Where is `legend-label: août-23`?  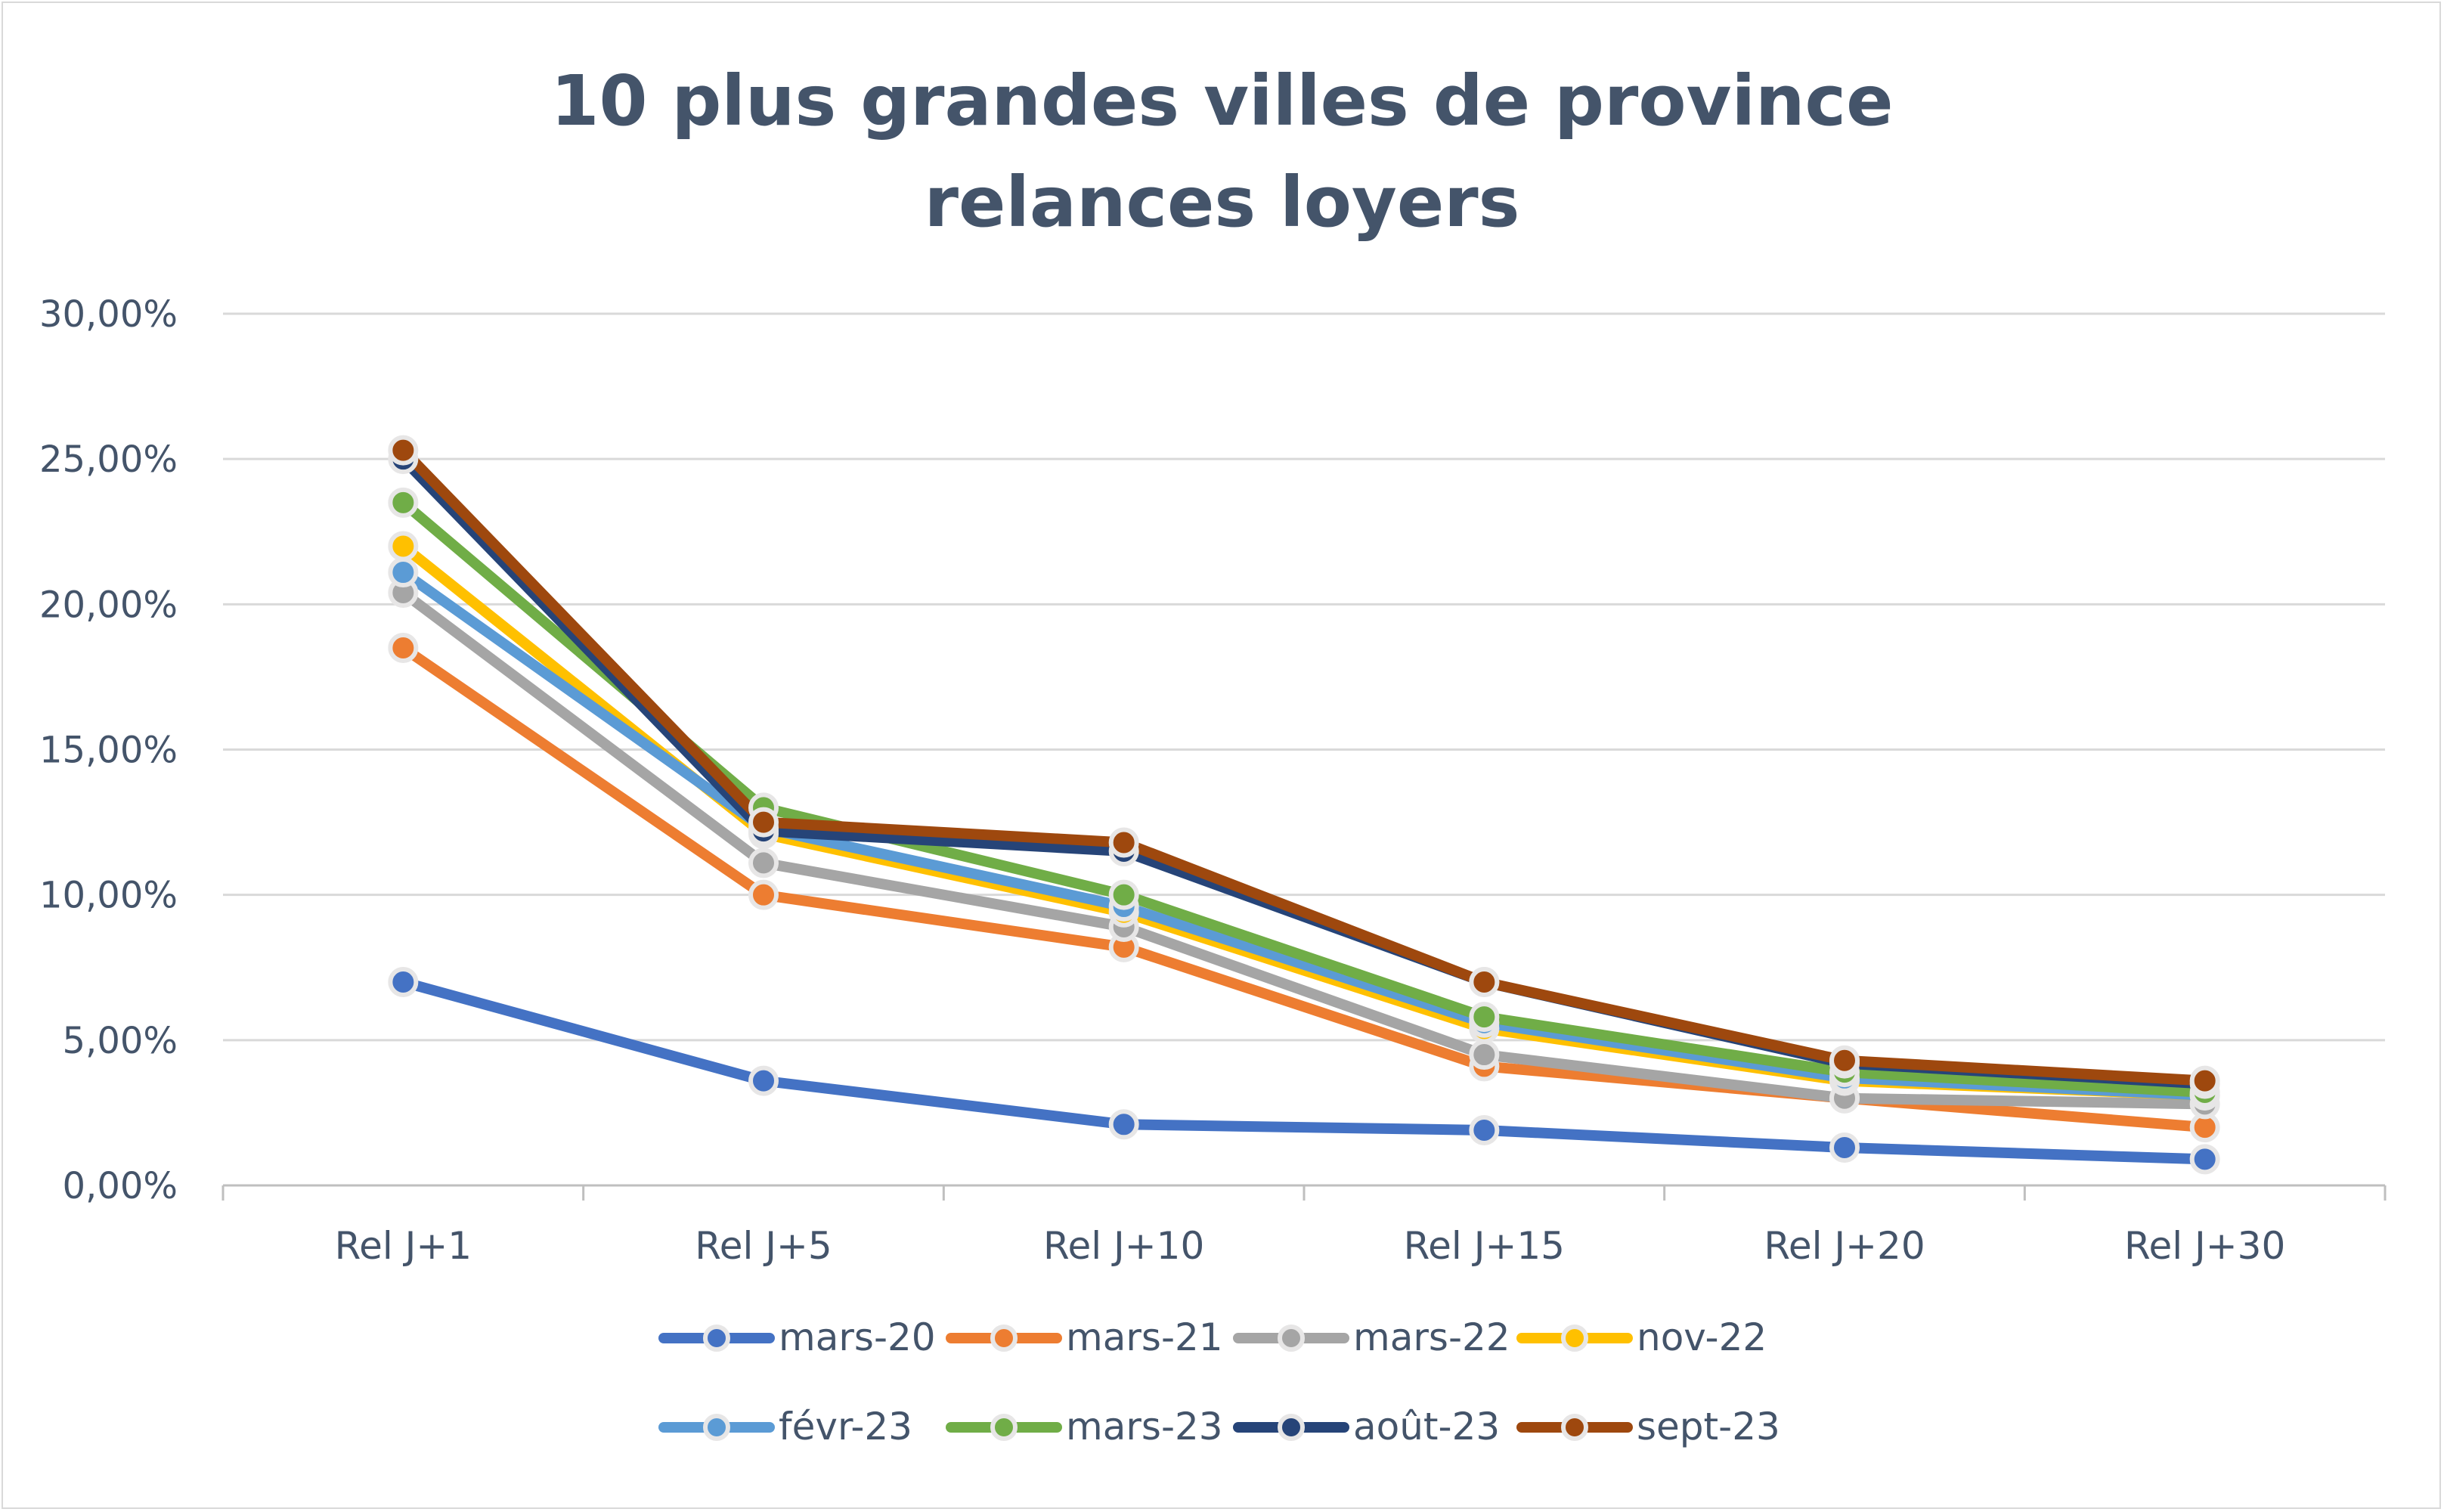 legend-label: août-23 is located at coordinates (1427, 1426).